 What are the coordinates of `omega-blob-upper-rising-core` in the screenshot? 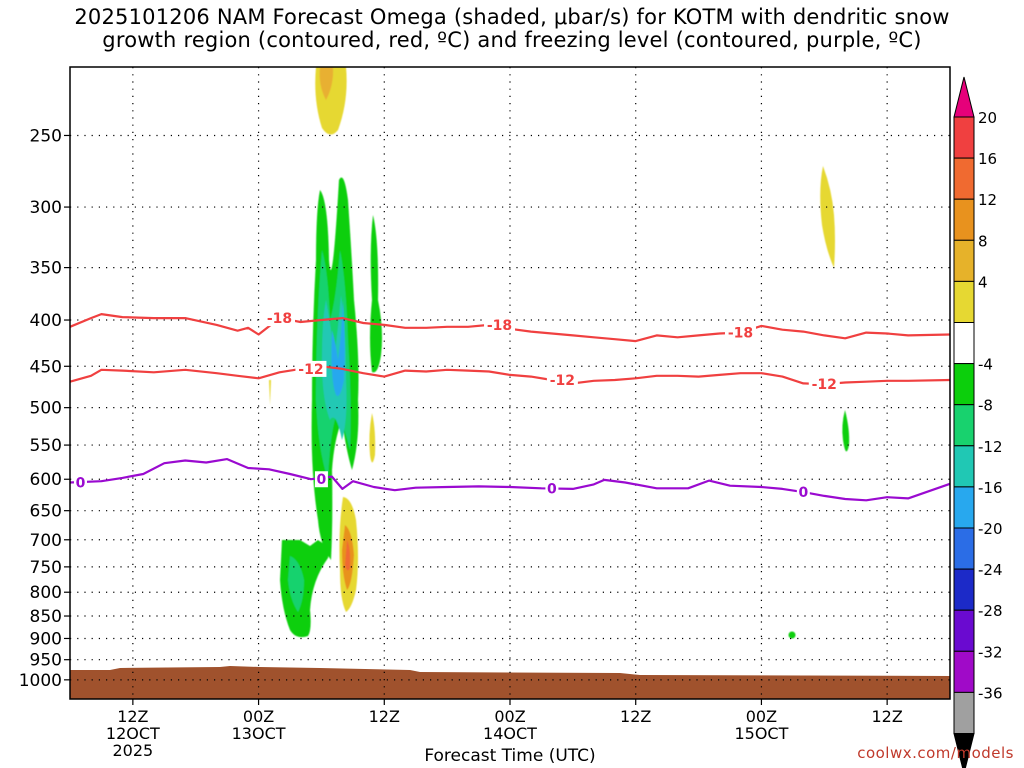 It's located at (326, 83).